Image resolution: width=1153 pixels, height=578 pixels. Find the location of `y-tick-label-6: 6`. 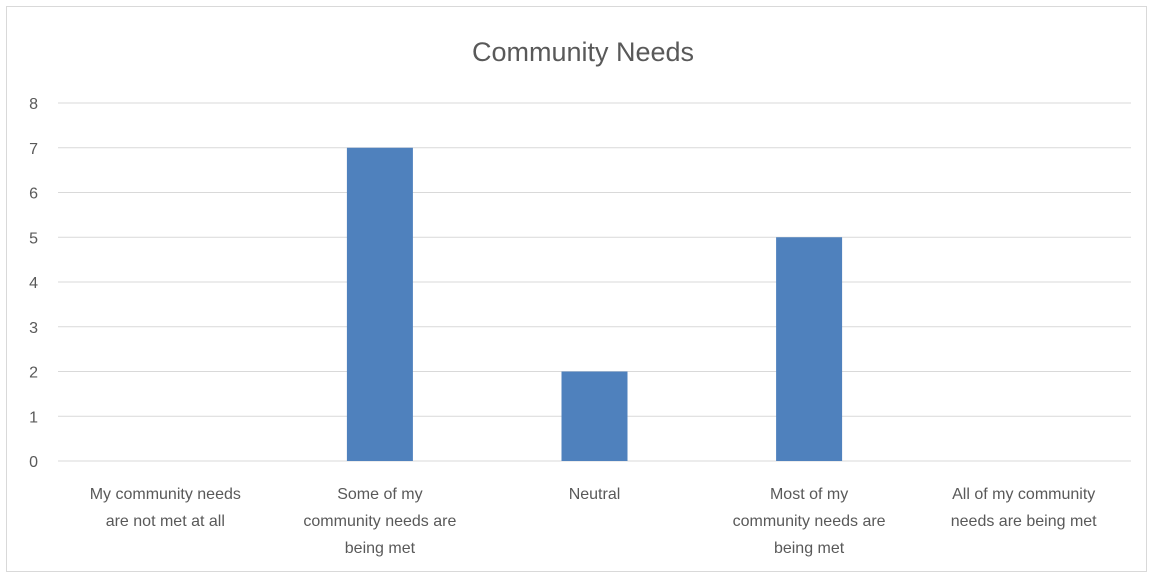

y-tick-label-6: 6 is located at coordinates (33, 194).